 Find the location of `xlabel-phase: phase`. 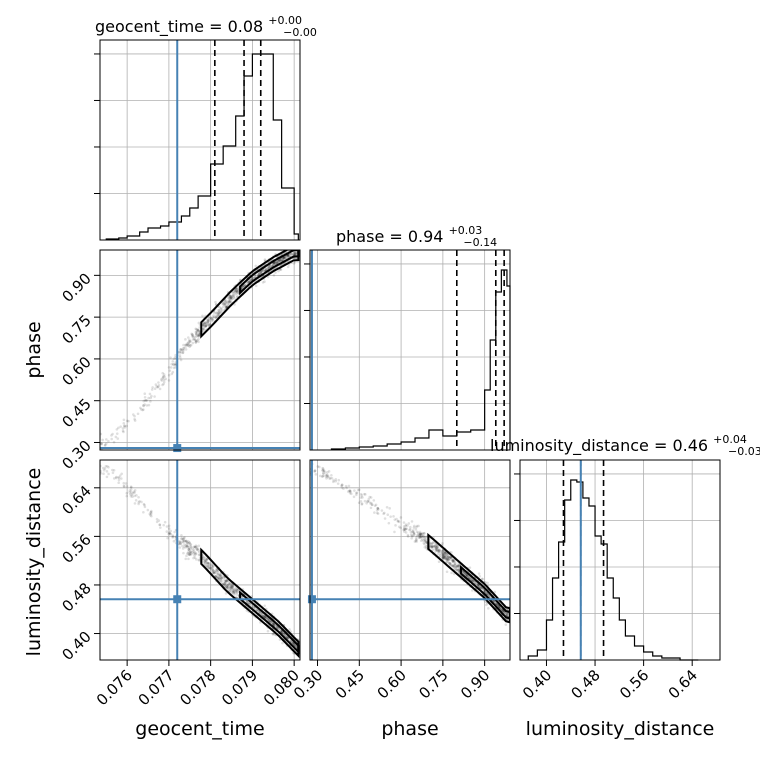

xlabel-phase: phase is located at coordinates (409, 729).